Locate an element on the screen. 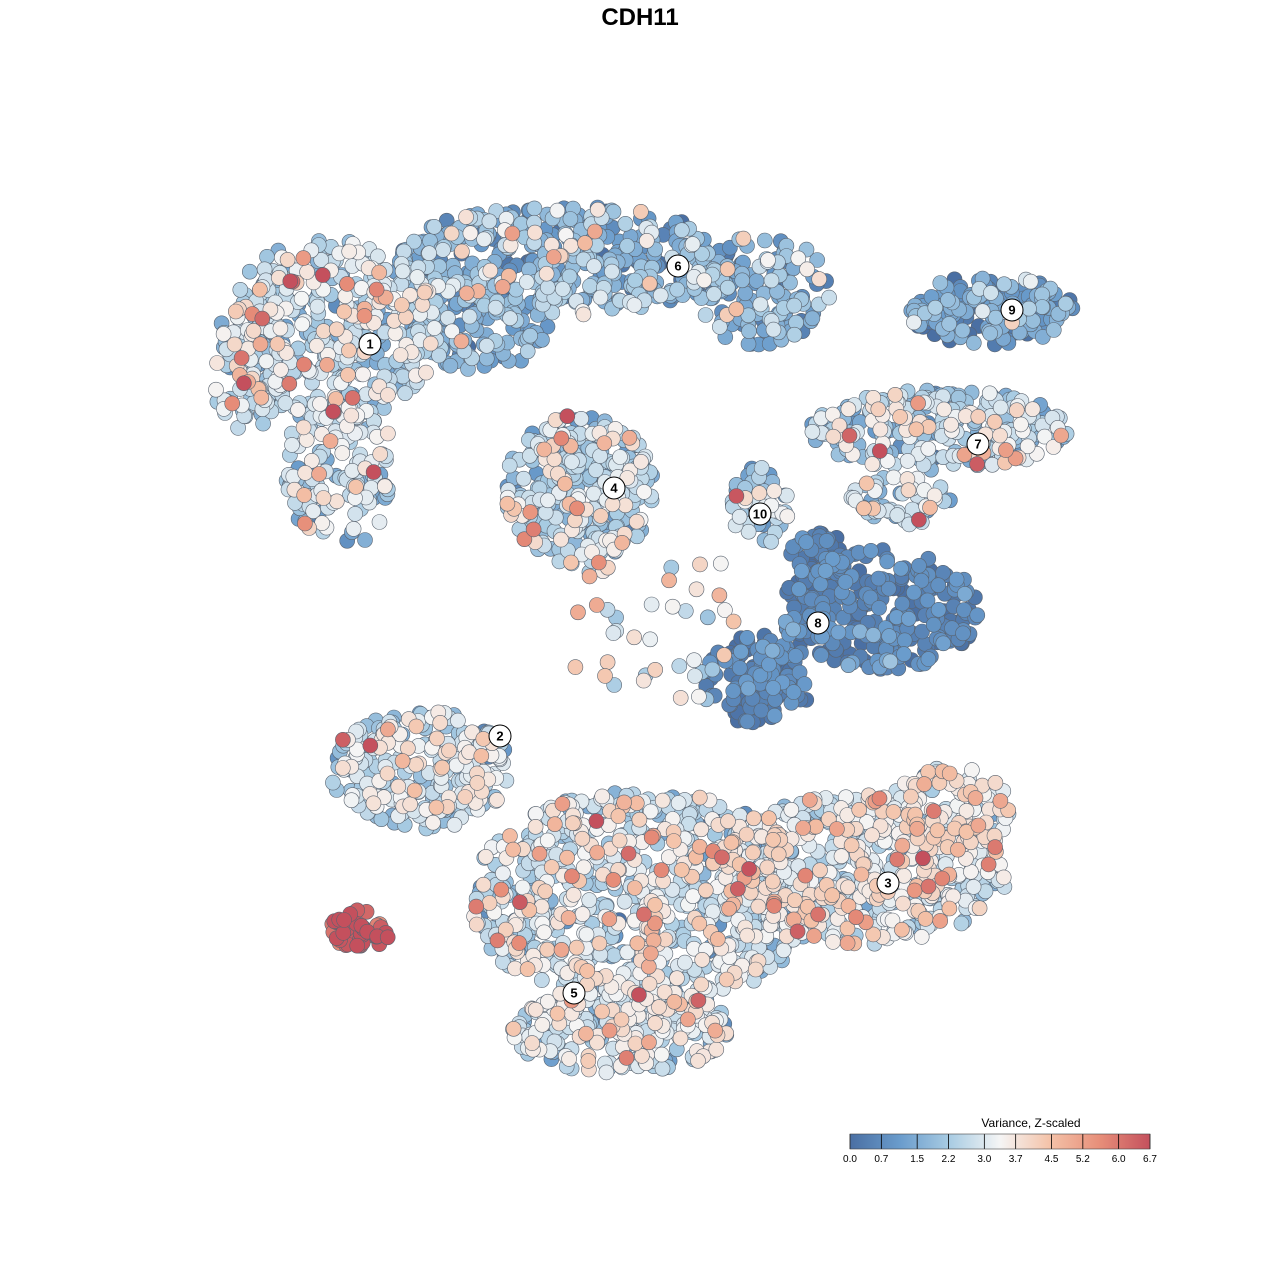  chart-title: CDH11 is located at coordinates (640, 17).